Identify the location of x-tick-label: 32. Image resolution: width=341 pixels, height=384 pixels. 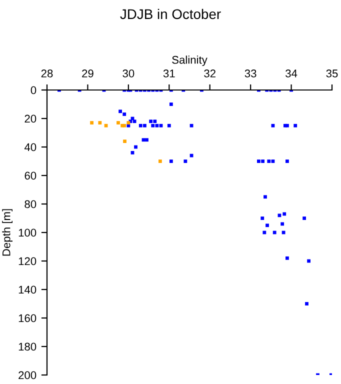
(210, 74).